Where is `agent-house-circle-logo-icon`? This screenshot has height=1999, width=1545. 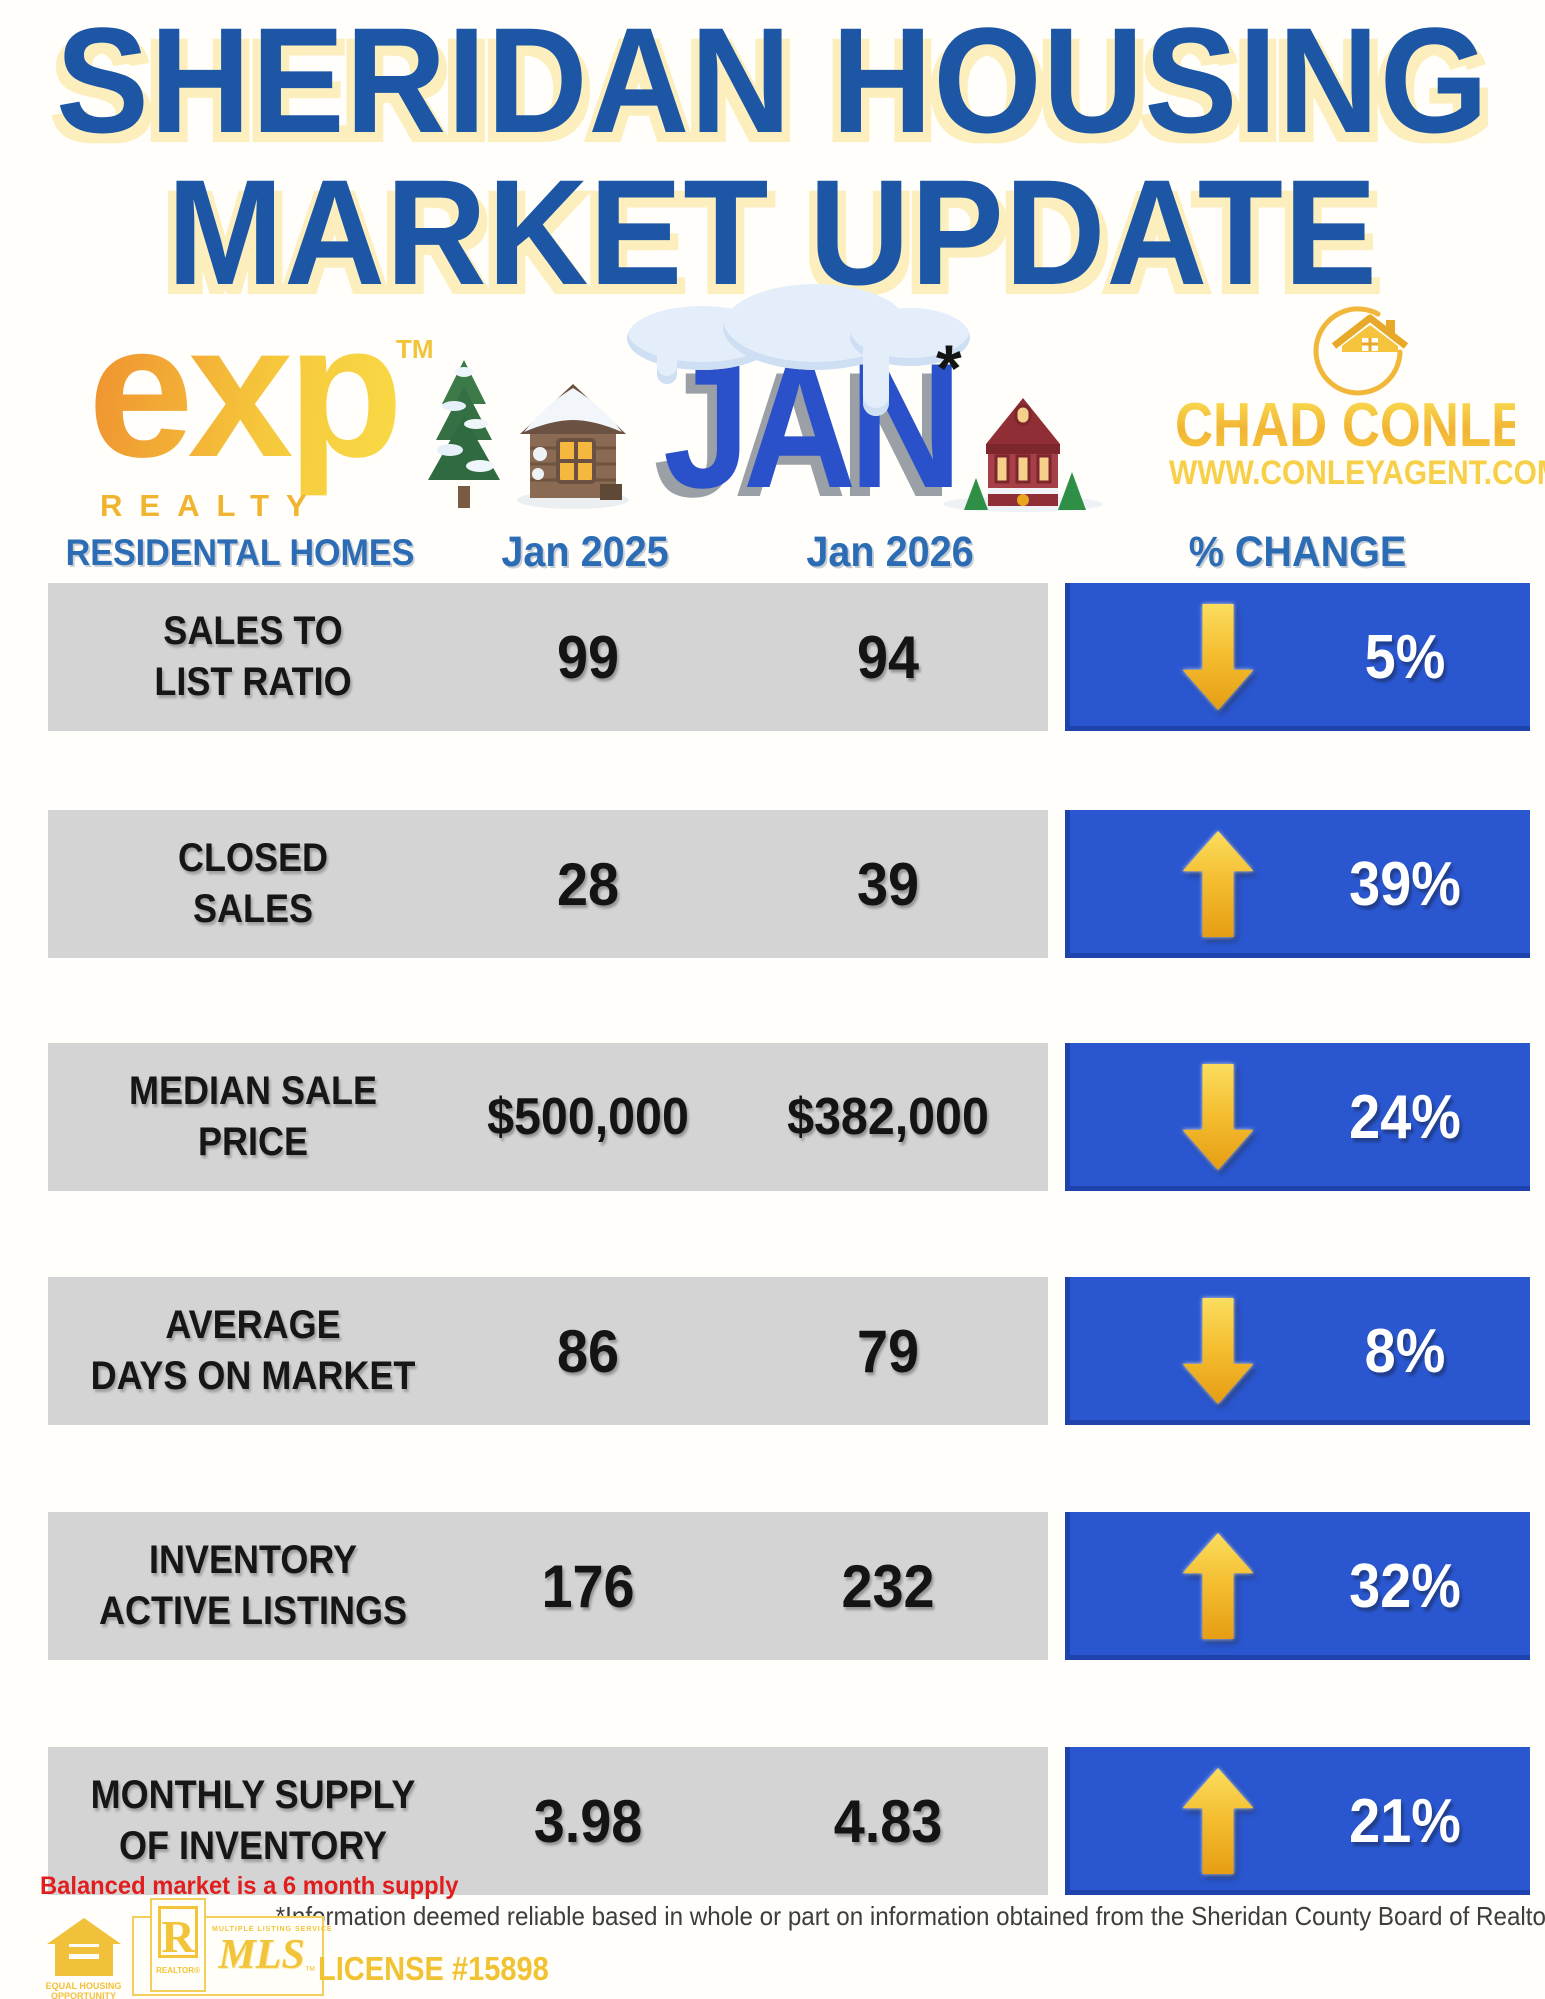 agent-house-circle-logo-icon is located at coordinates (1361, 351).